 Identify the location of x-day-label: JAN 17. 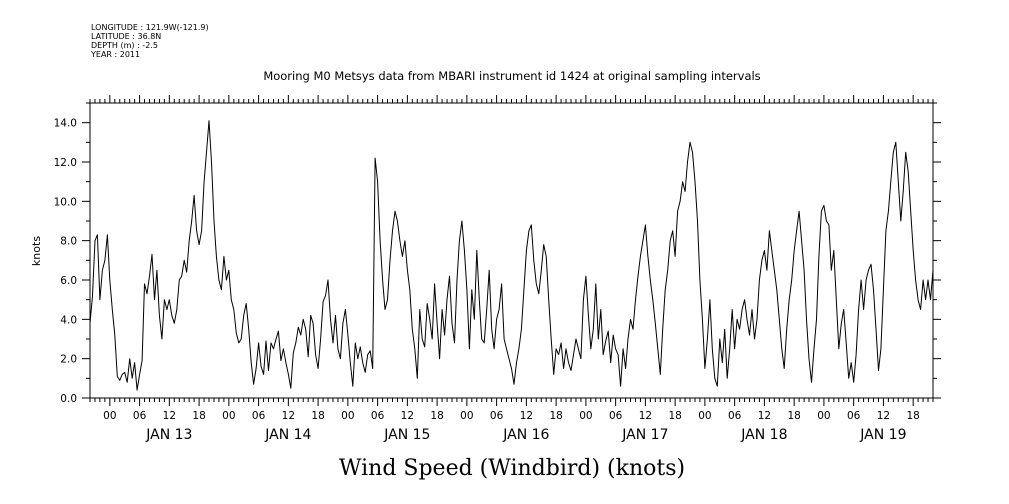
(644, 435).